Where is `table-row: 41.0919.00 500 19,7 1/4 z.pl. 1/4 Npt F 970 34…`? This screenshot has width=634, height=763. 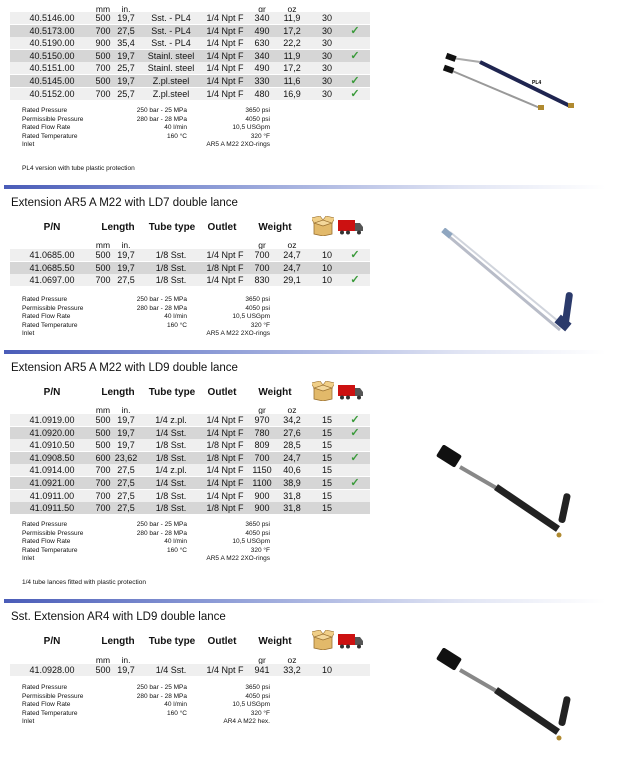 table-row: 41.0919.00 500 19,7 1/4 z.pl. 1/4 Npt F 970 34… is located at coordinates (190, 420).